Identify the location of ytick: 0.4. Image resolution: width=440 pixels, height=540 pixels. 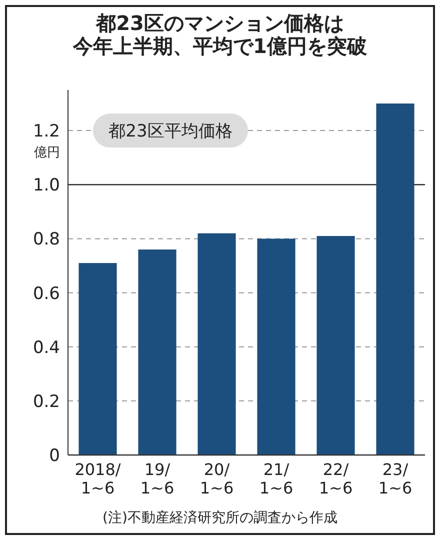
(46, 348).